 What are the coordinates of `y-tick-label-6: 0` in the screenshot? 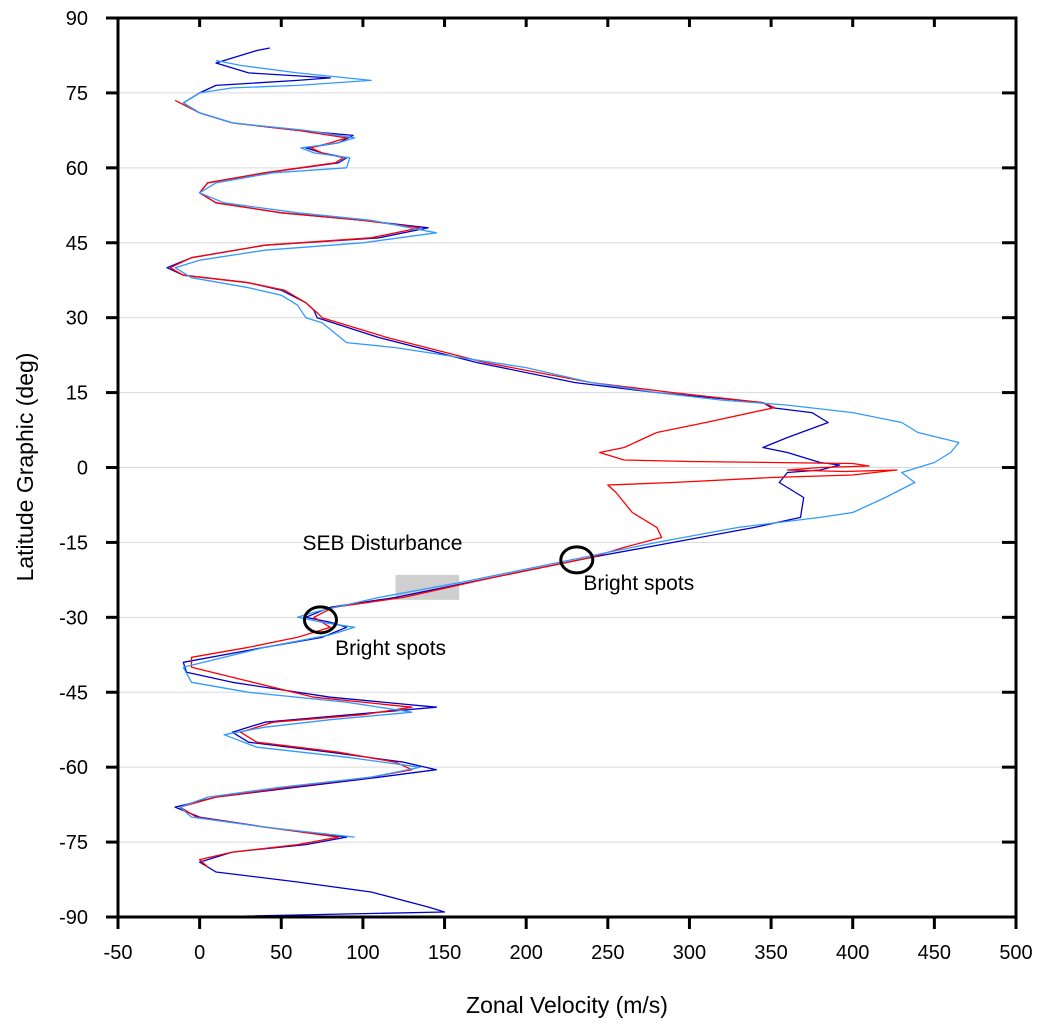 It's located at (82, 469).